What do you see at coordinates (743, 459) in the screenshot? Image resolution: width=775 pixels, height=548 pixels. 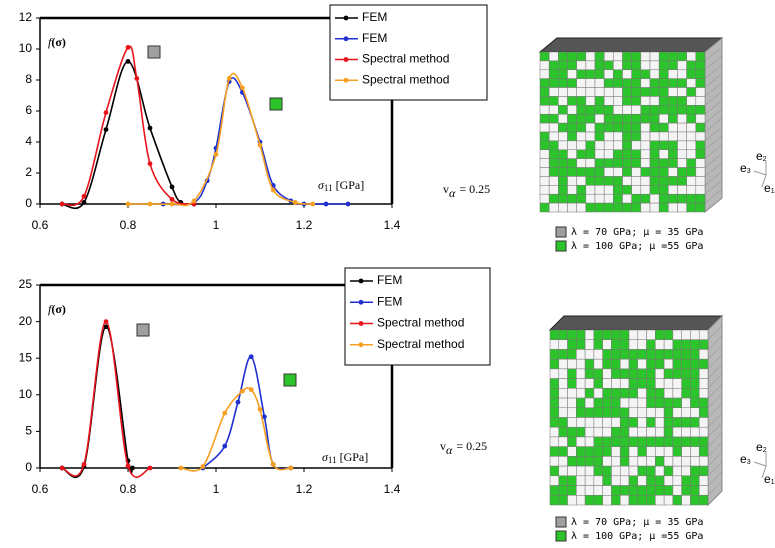 I see `axis-label-base: e` at bounding box center [743, 459].